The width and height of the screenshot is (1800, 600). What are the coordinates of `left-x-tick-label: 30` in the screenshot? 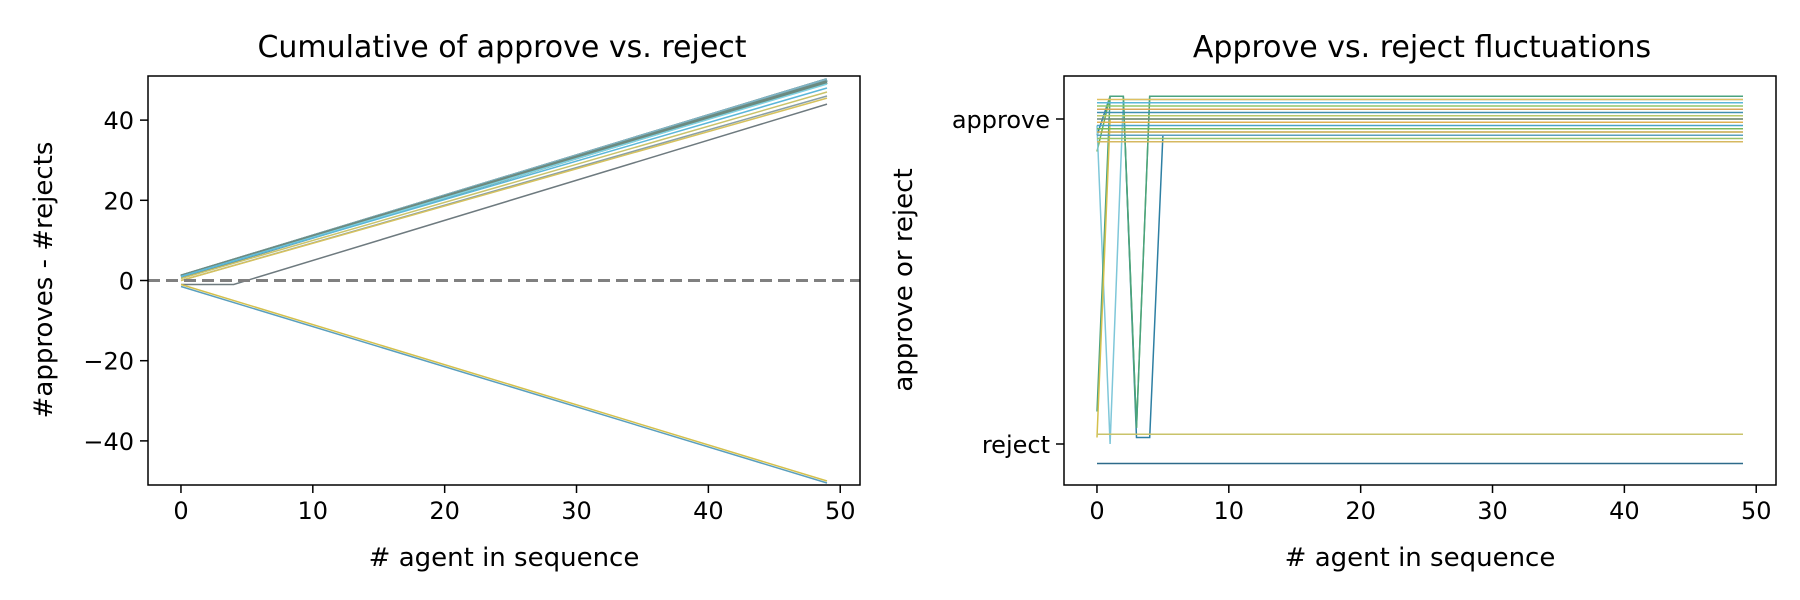 It's located at (576, 511).